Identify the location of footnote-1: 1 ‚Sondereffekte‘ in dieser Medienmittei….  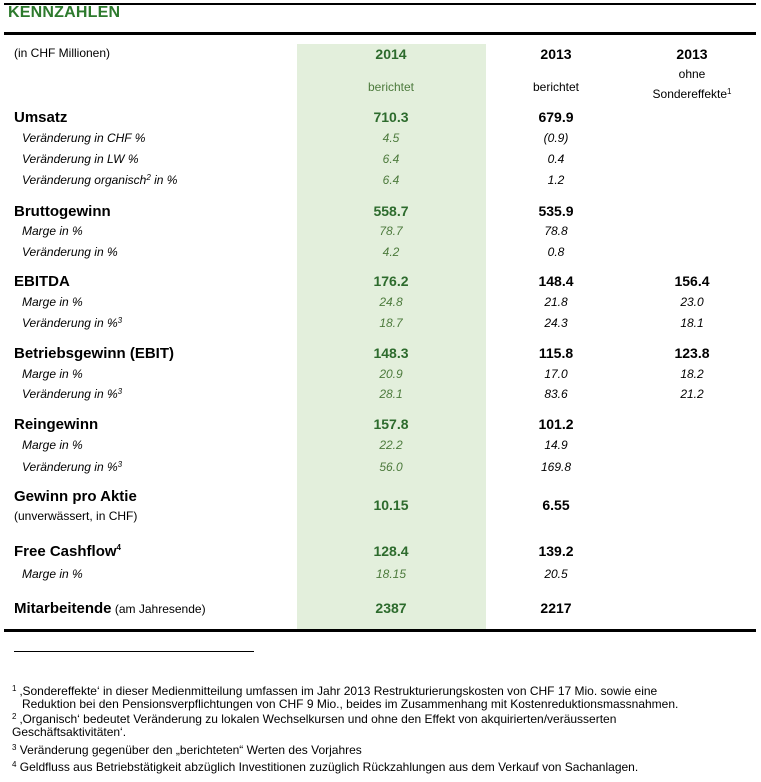
(345, 697).